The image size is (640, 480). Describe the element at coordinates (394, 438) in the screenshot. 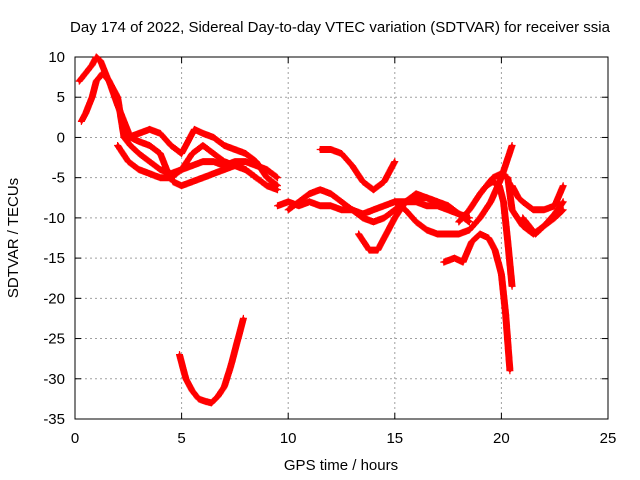

I see `x-tick-label: 15` at that location.